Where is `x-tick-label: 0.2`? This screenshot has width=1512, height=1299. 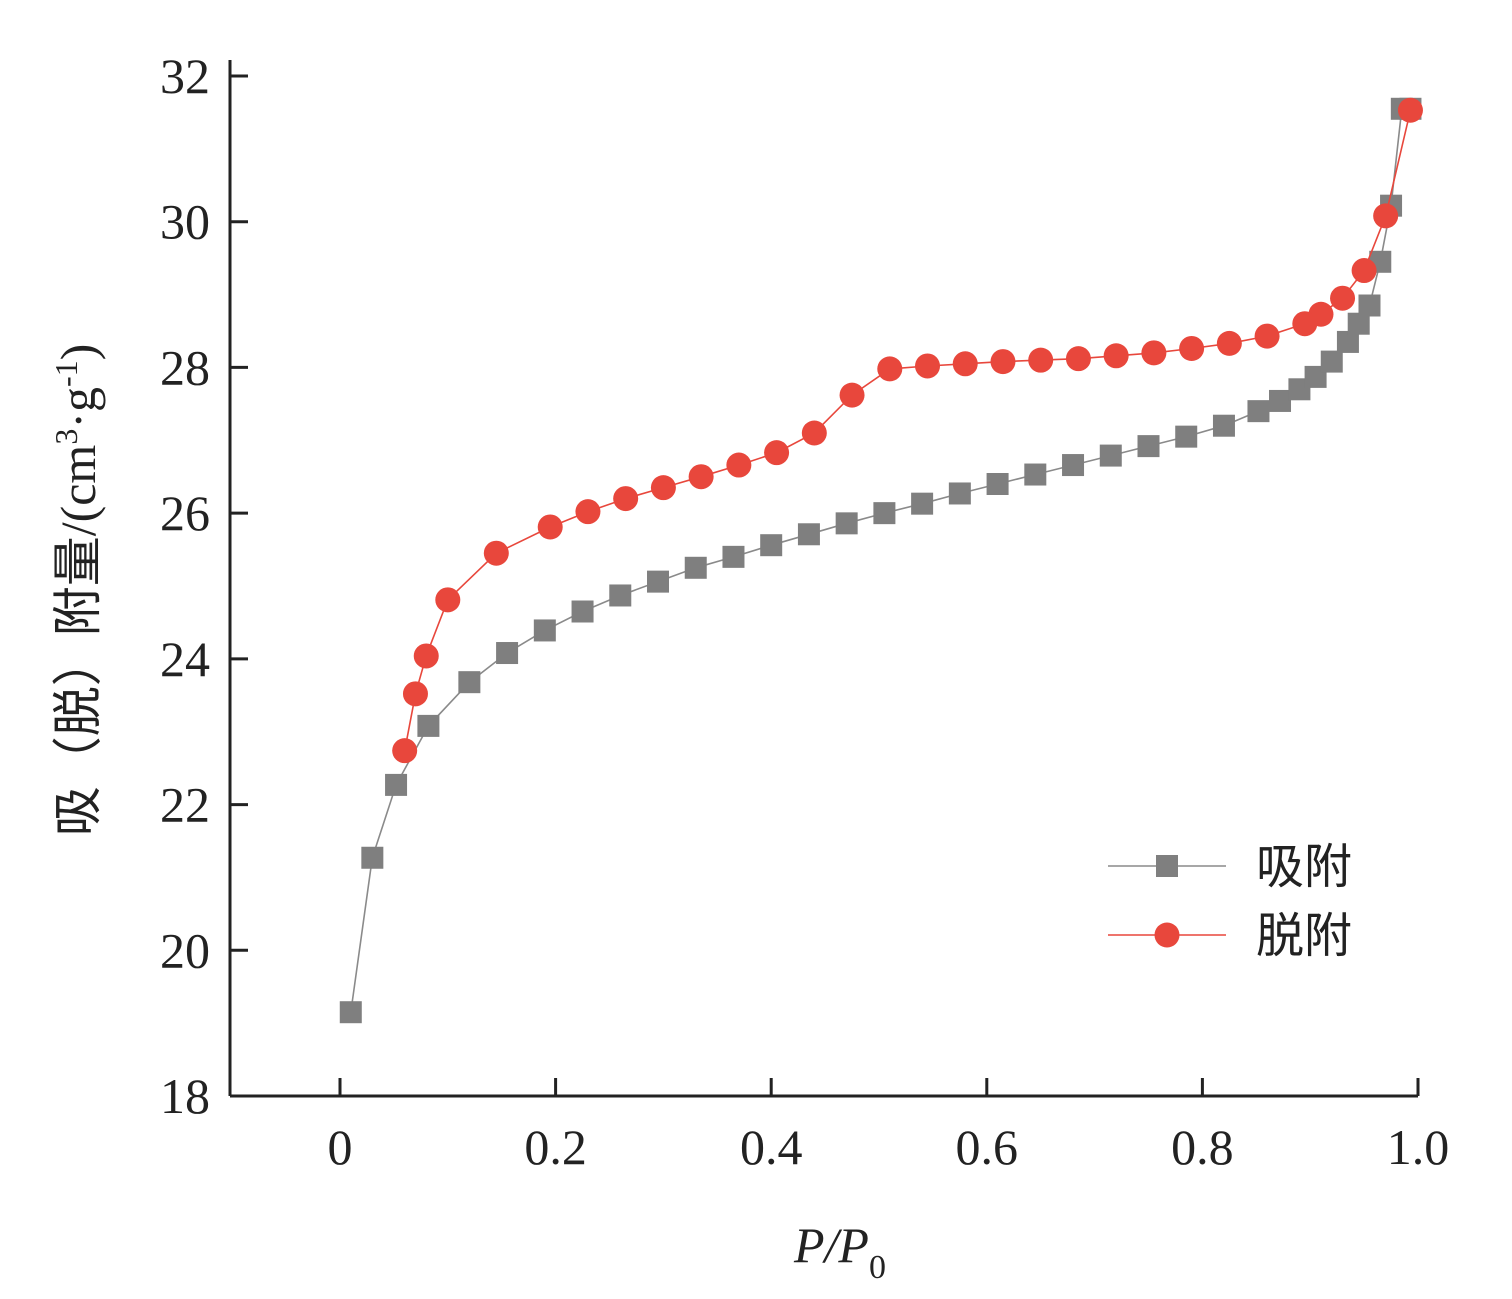 x-tick-label: 0.2 is located at coordinates (555, 1147).